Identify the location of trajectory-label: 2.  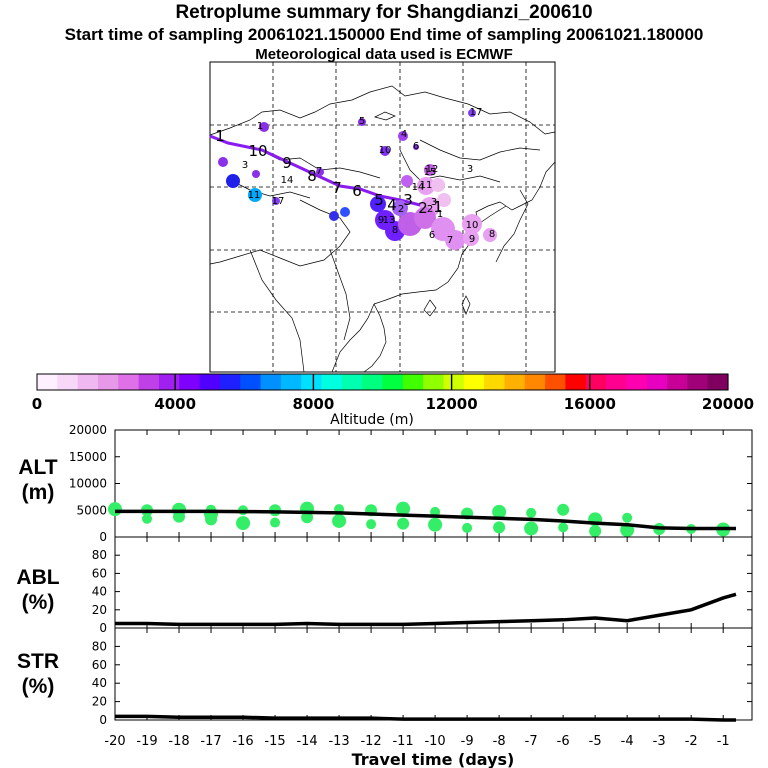
(423, 208).